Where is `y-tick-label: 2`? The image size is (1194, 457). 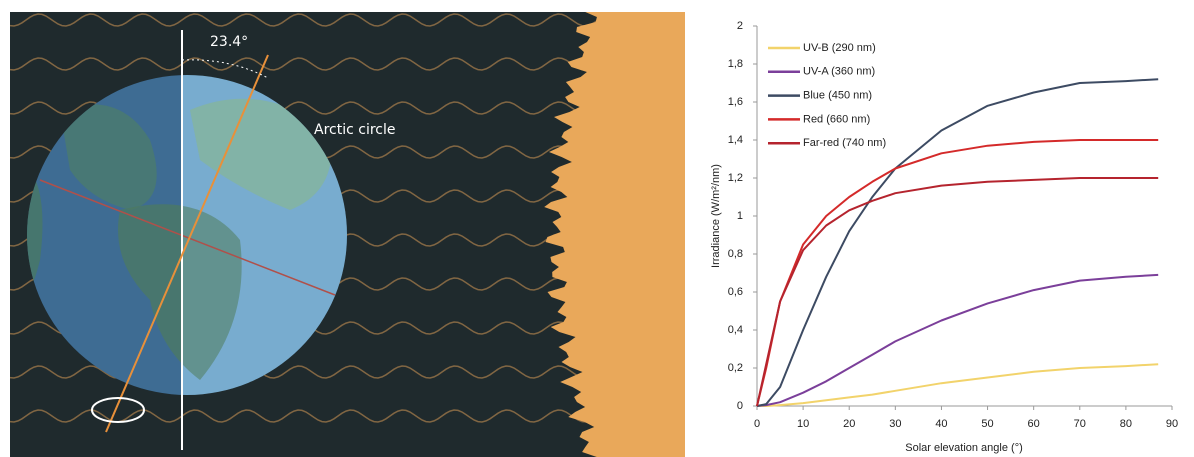 y-tick-label: 2 is located at coordinates (740, 26).